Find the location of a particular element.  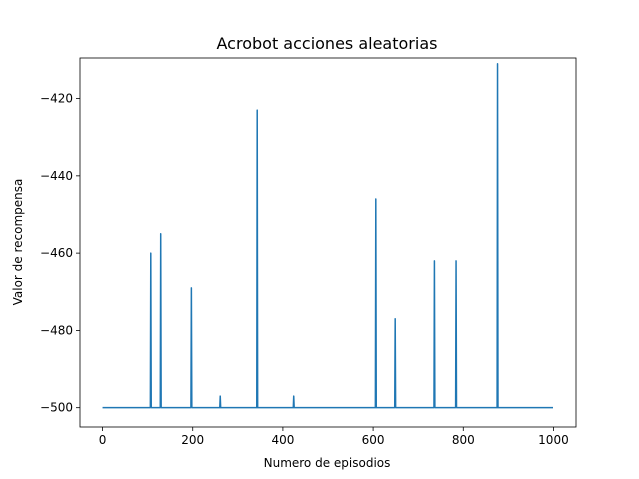

y-tick-label: −420 is located at coordinates (56, 99).